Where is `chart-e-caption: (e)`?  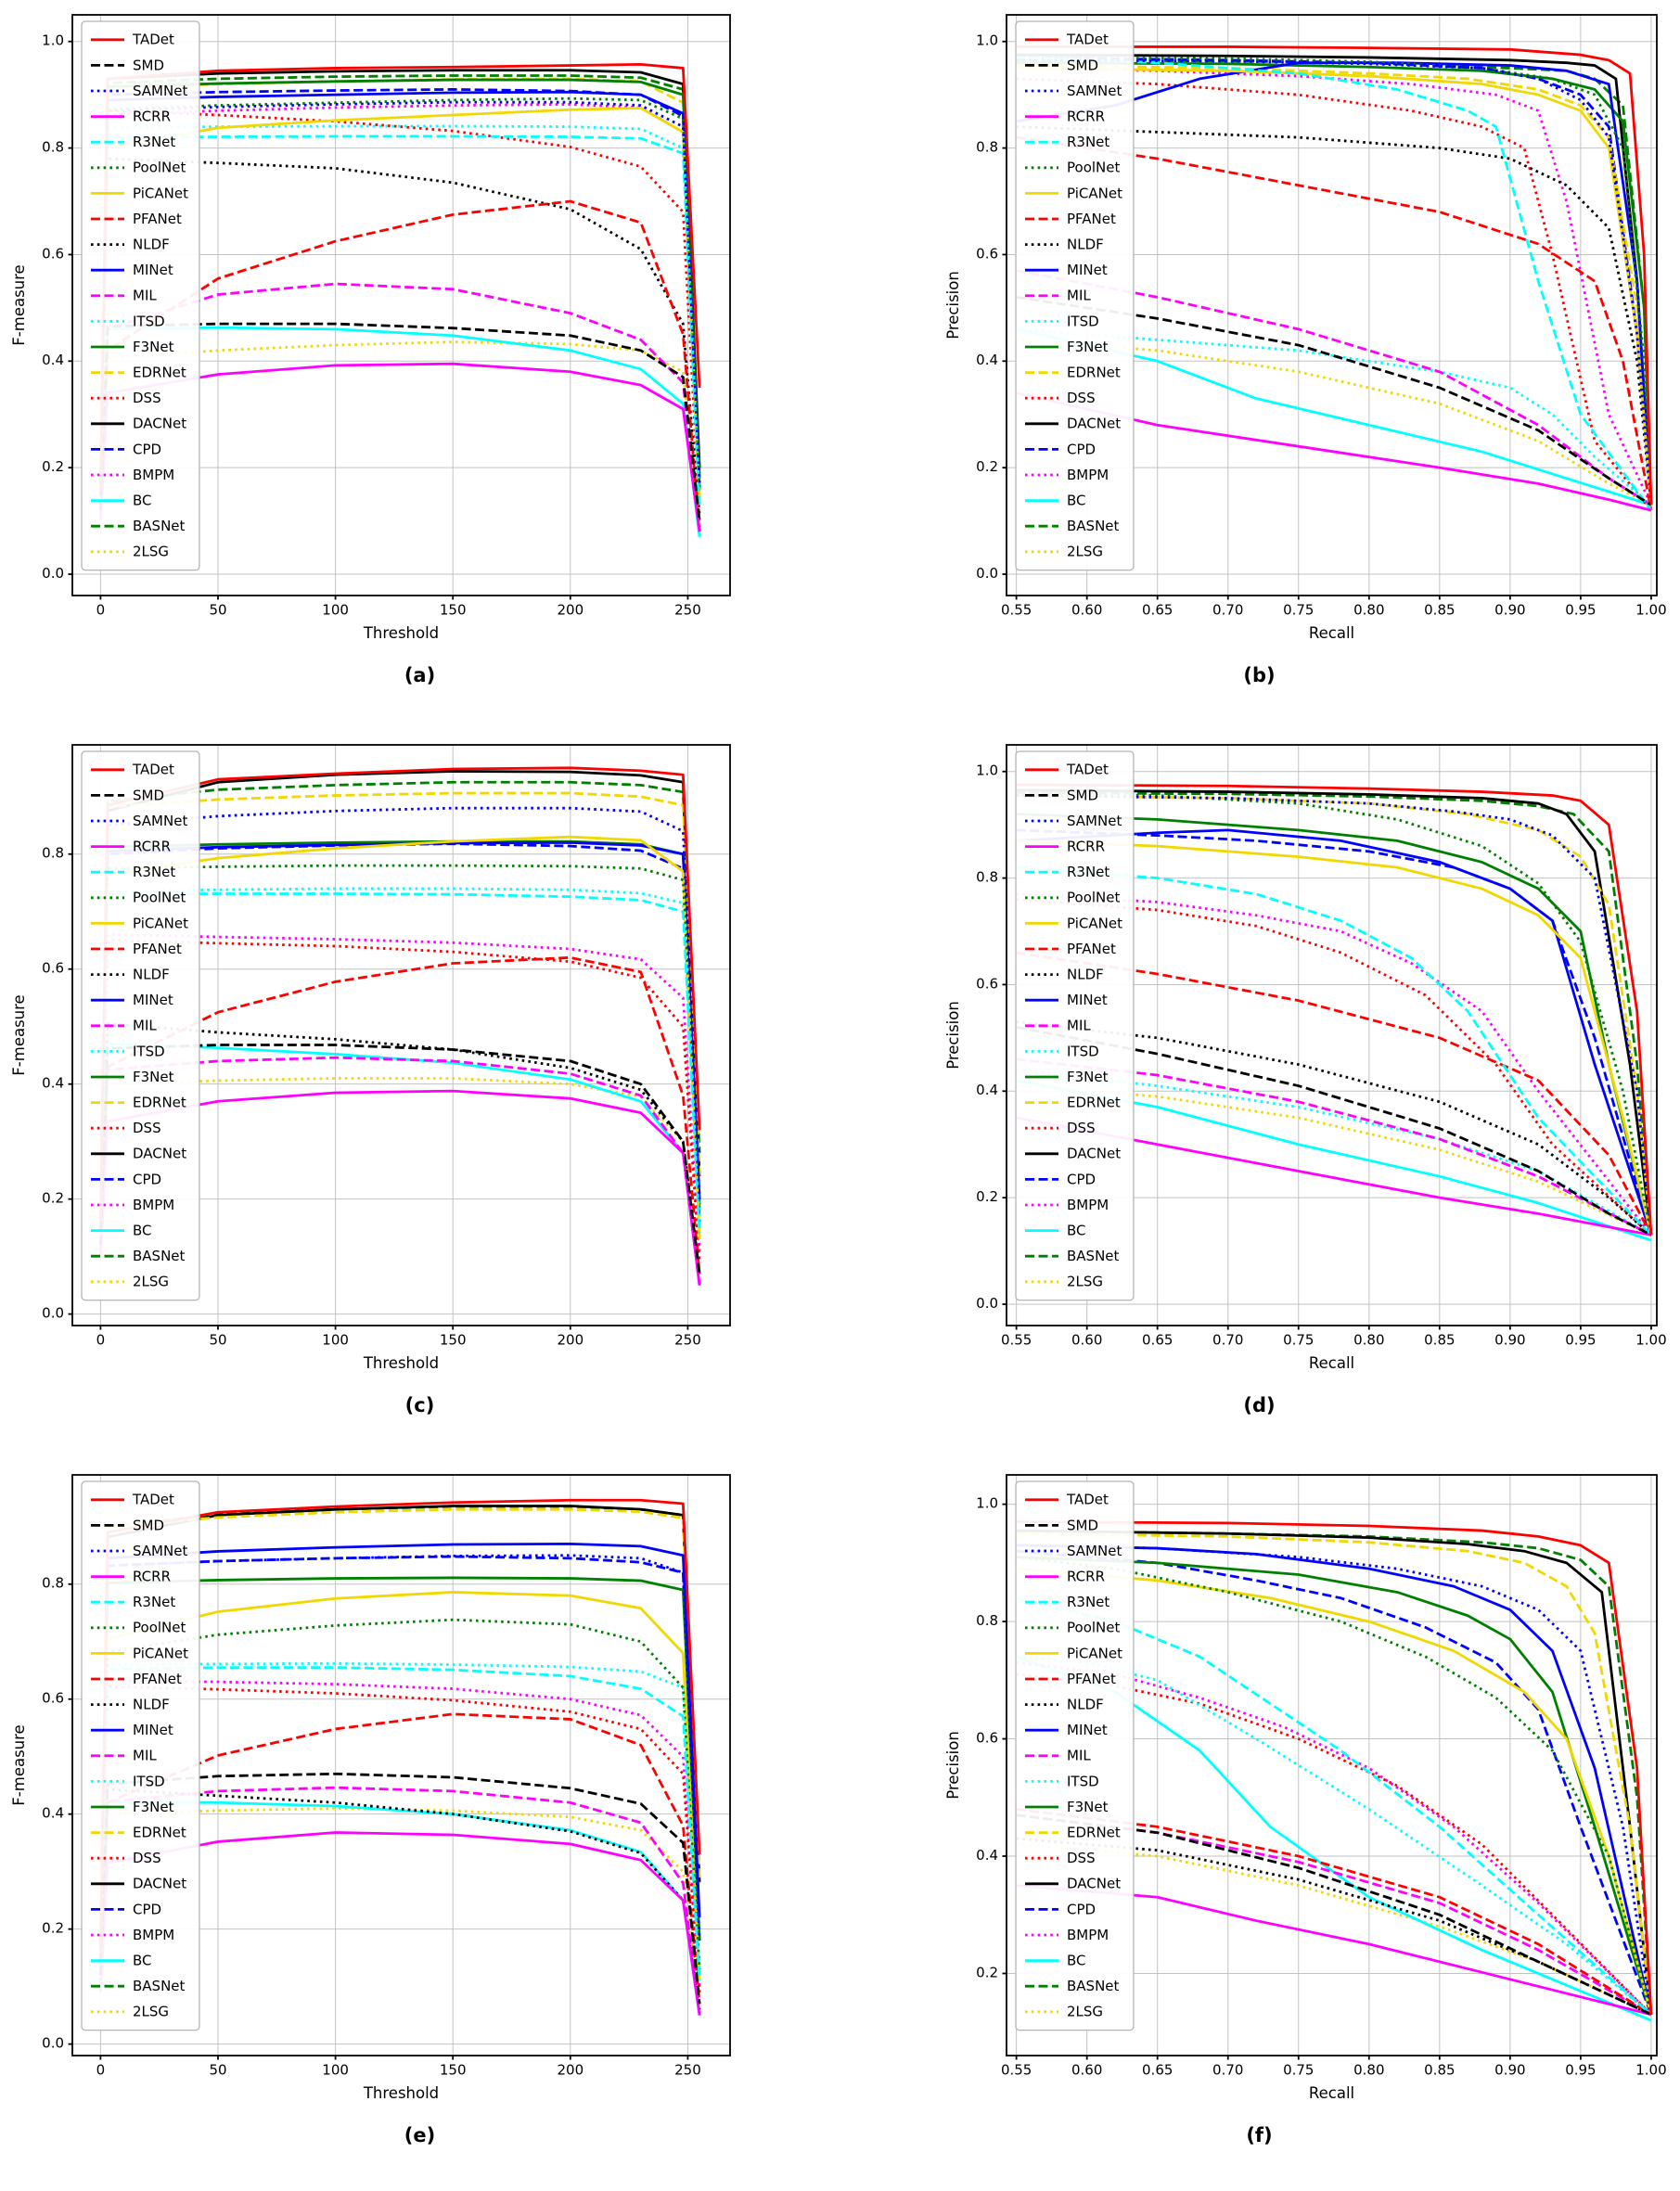 chart-e-caption: (e) is located at coordinates (420, 2135).